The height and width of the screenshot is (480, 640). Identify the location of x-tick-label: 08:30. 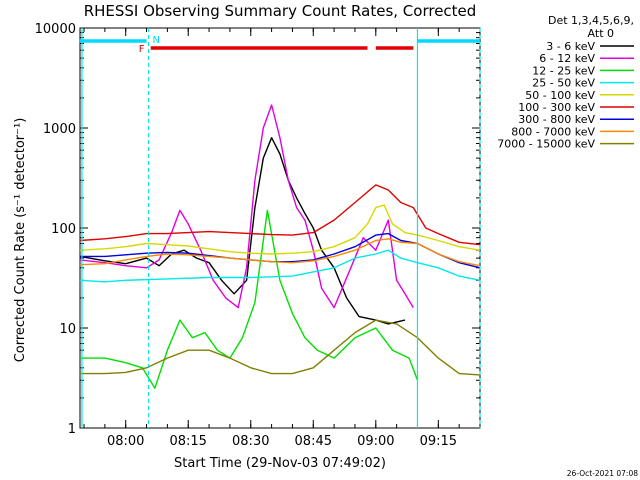
(250, 441).